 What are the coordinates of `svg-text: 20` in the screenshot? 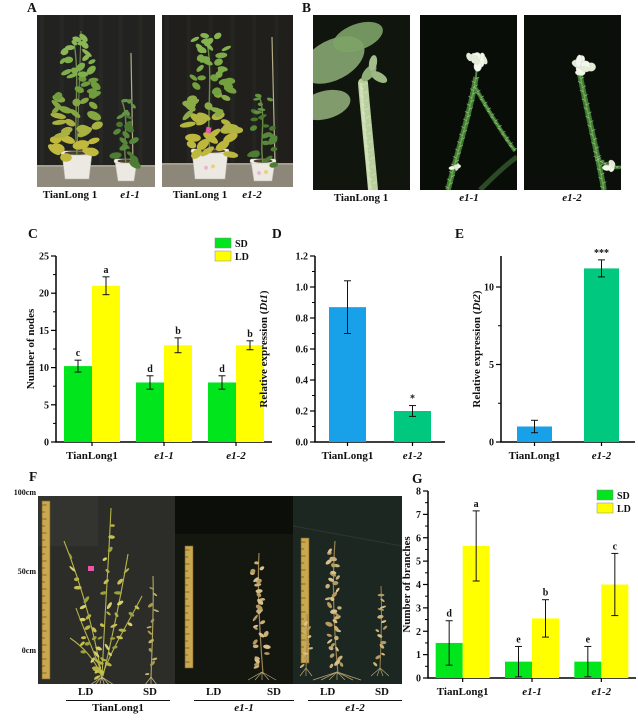 It's located at (44, 294).